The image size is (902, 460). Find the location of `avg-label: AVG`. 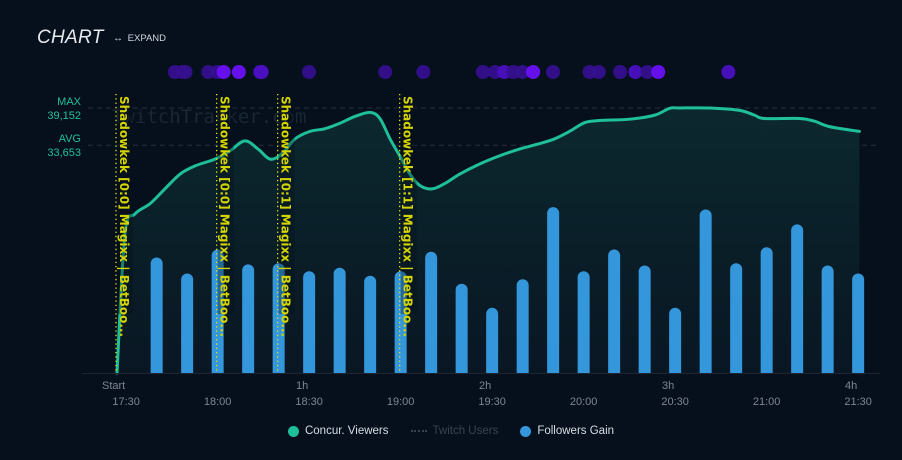

avg-label: AVG is located at coordinates (69, 139).